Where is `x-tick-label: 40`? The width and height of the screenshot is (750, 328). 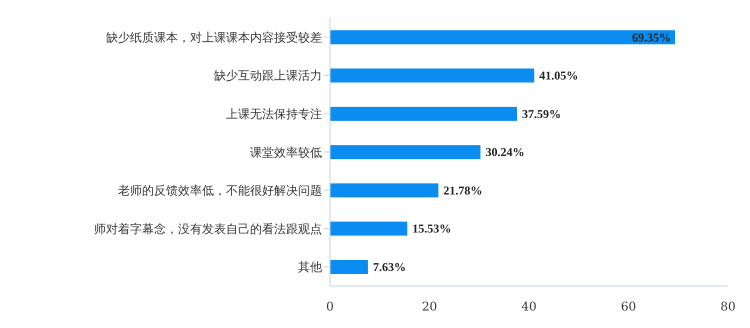 x-tick-label: 40 is located at coordinates (529, 307).